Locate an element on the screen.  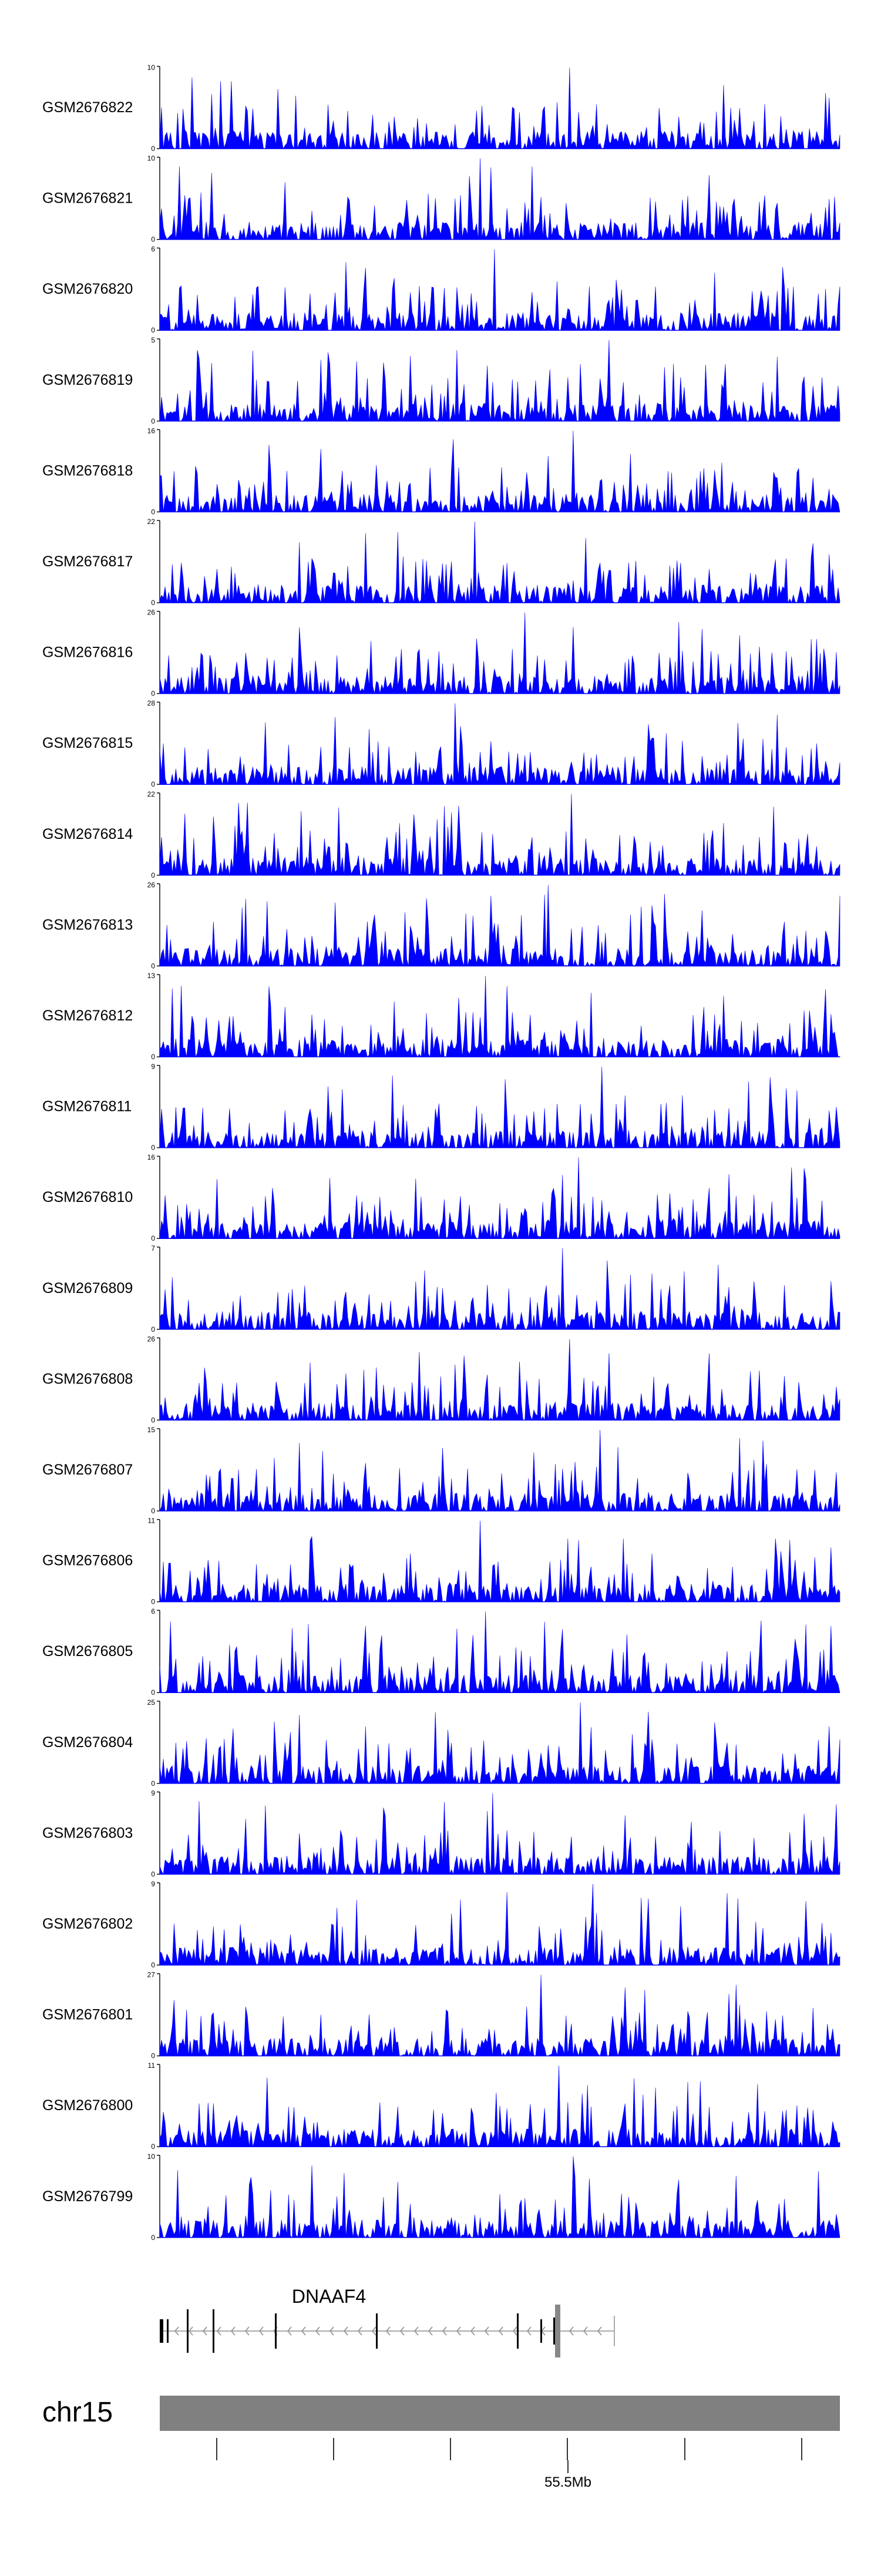
track-GSM2676812: GSM2676812 13 0 is located at coordinates (441, 1016).